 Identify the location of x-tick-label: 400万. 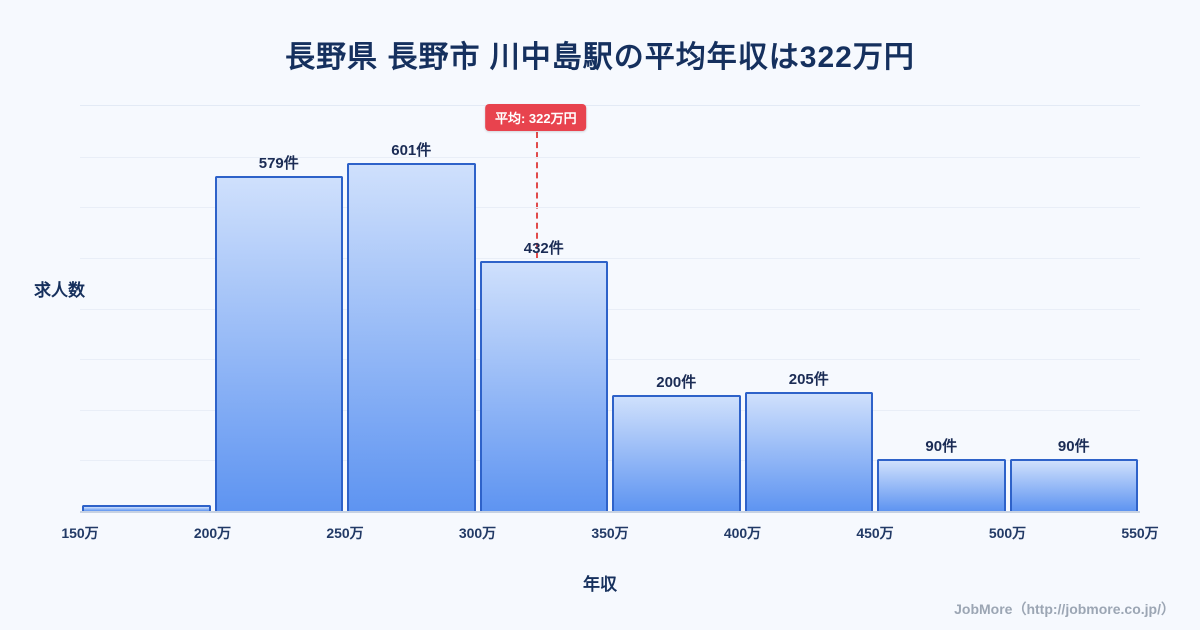
(742, 533).